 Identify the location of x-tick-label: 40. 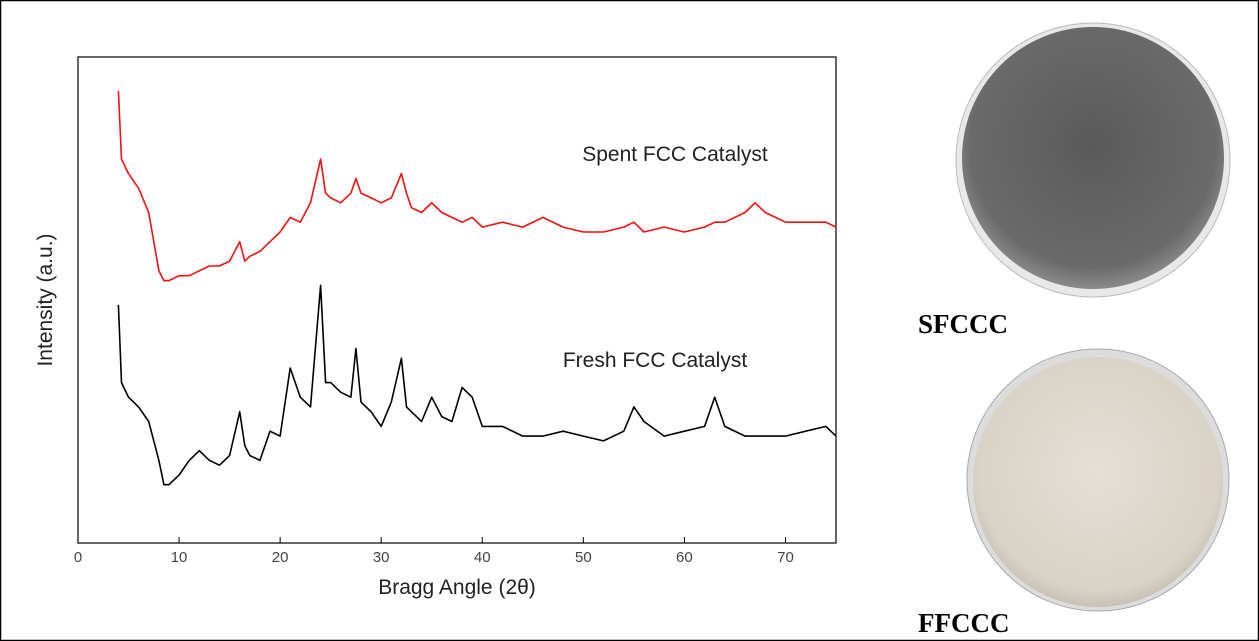
(482, 557).